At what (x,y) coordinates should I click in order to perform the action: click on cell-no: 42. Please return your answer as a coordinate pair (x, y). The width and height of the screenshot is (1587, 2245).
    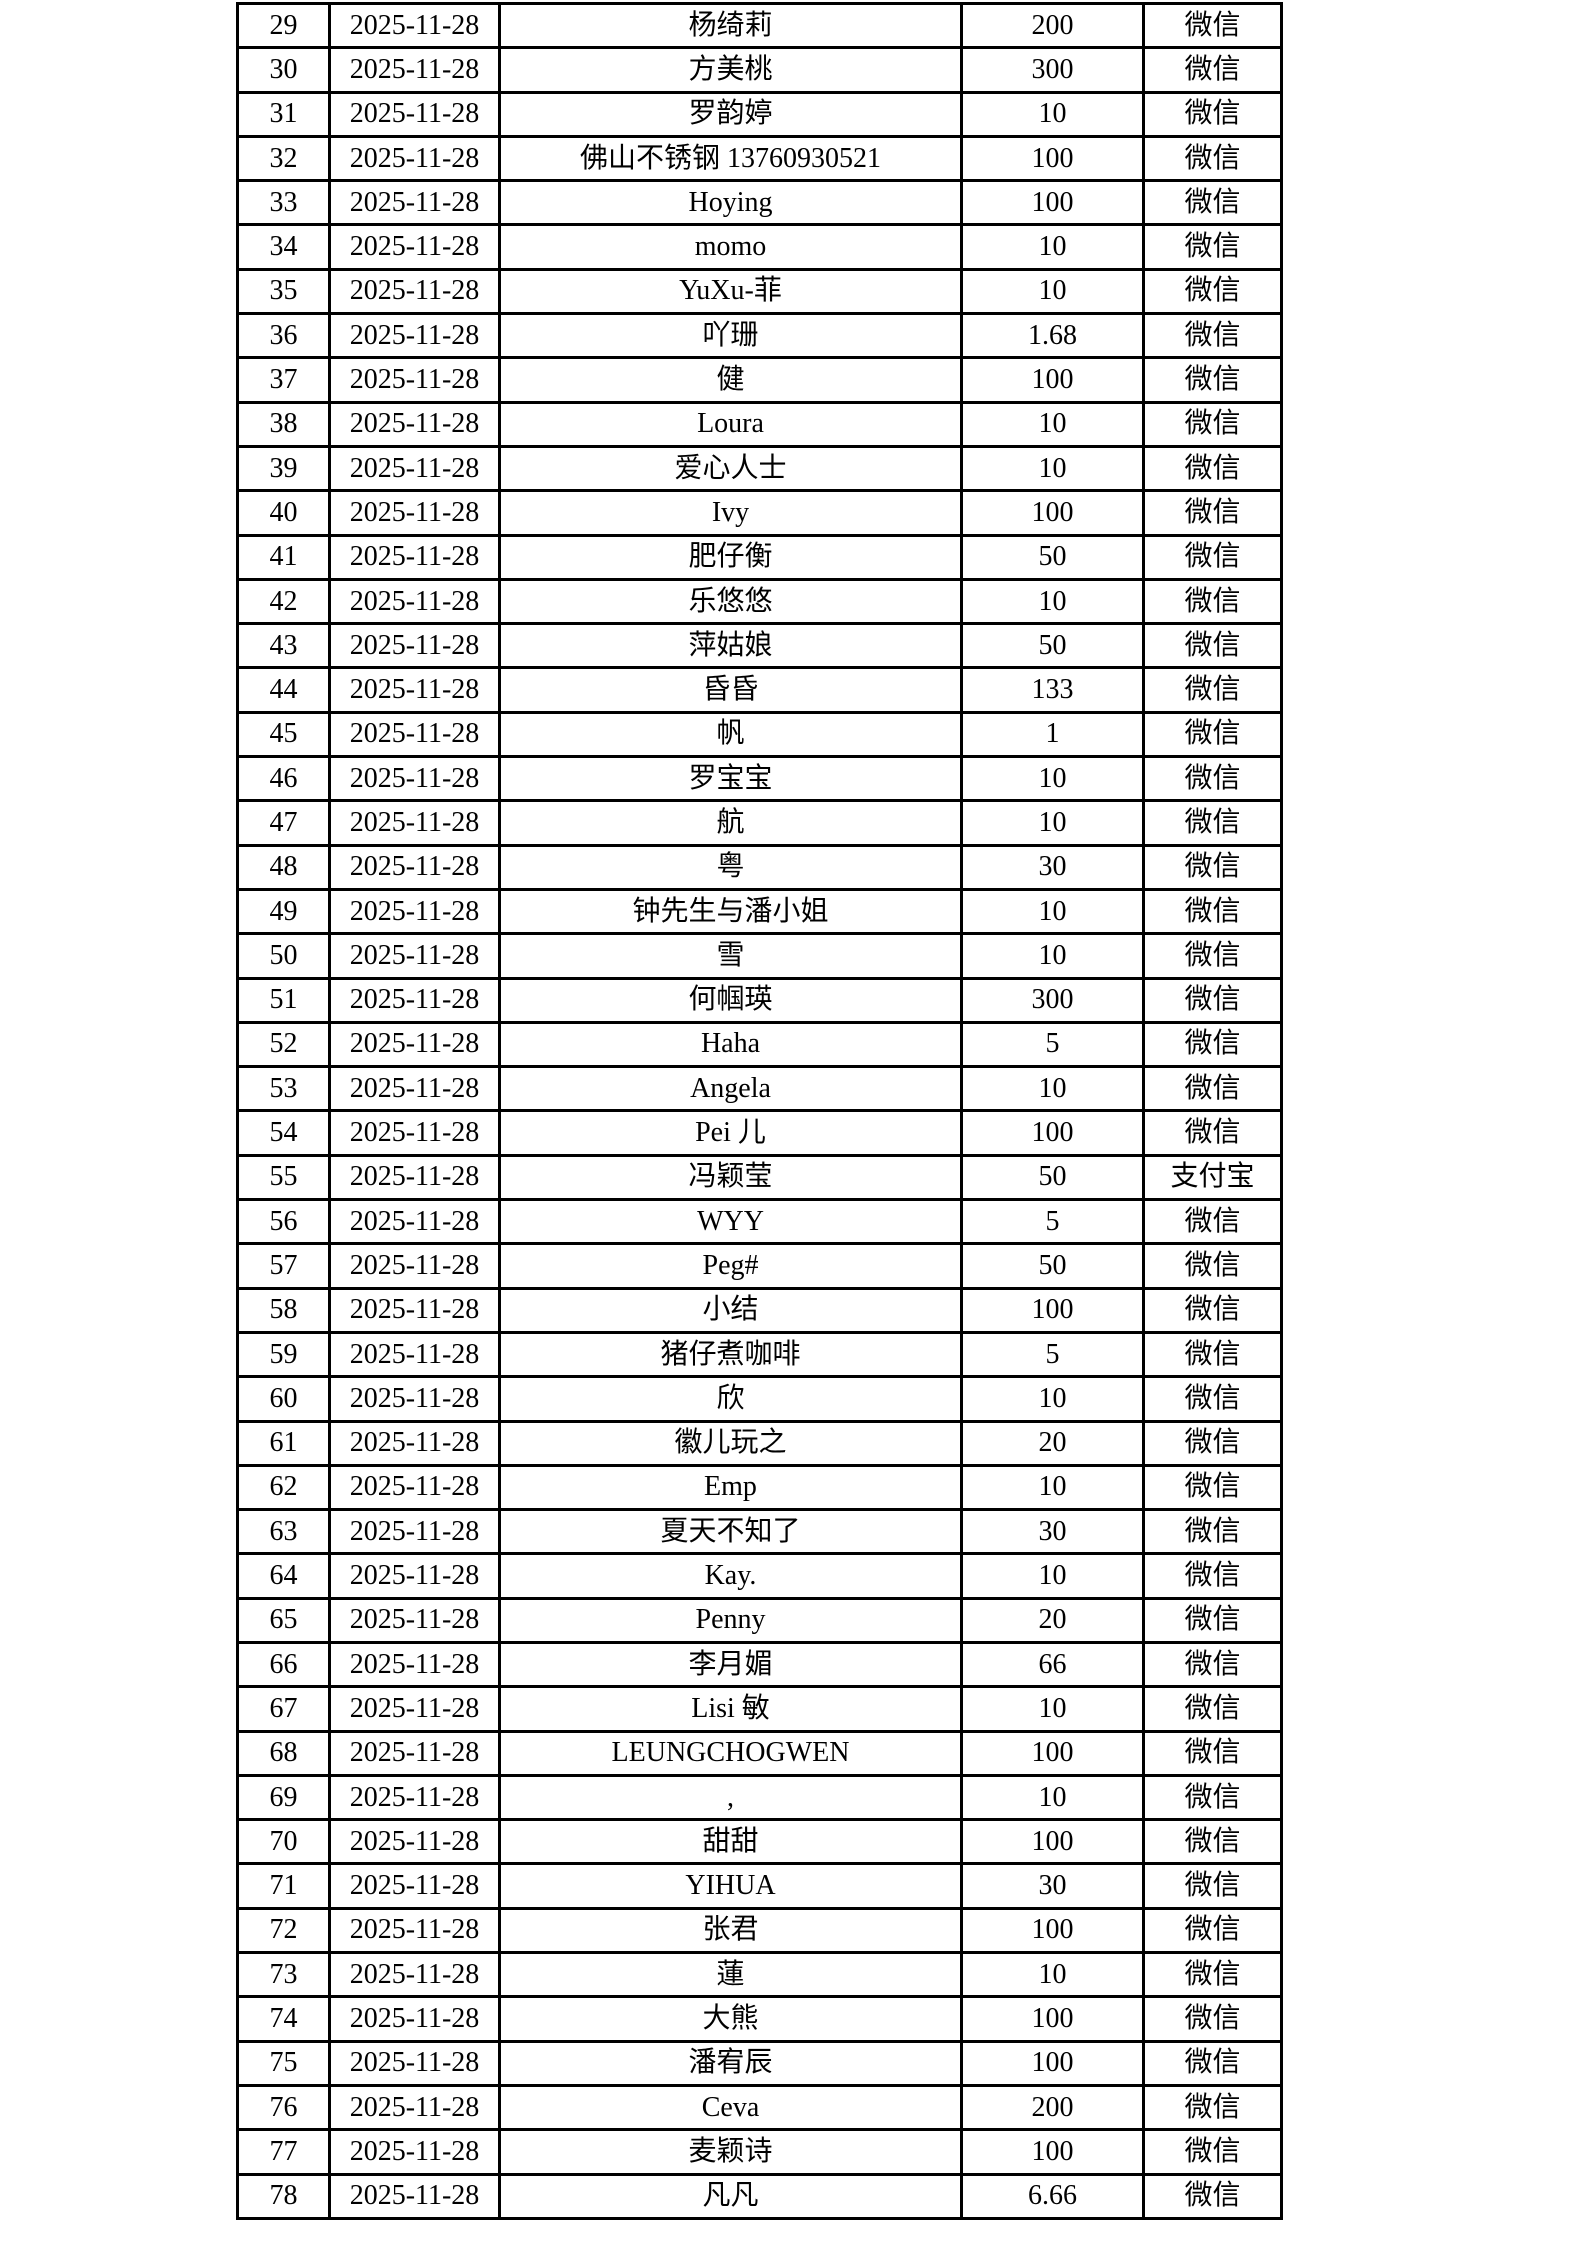
    Looking at the image, I should click on (283, 601).